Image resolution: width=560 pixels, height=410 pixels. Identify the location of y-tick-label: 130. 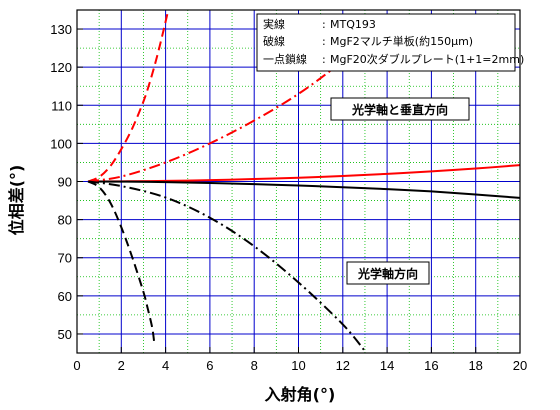
(61, 29).